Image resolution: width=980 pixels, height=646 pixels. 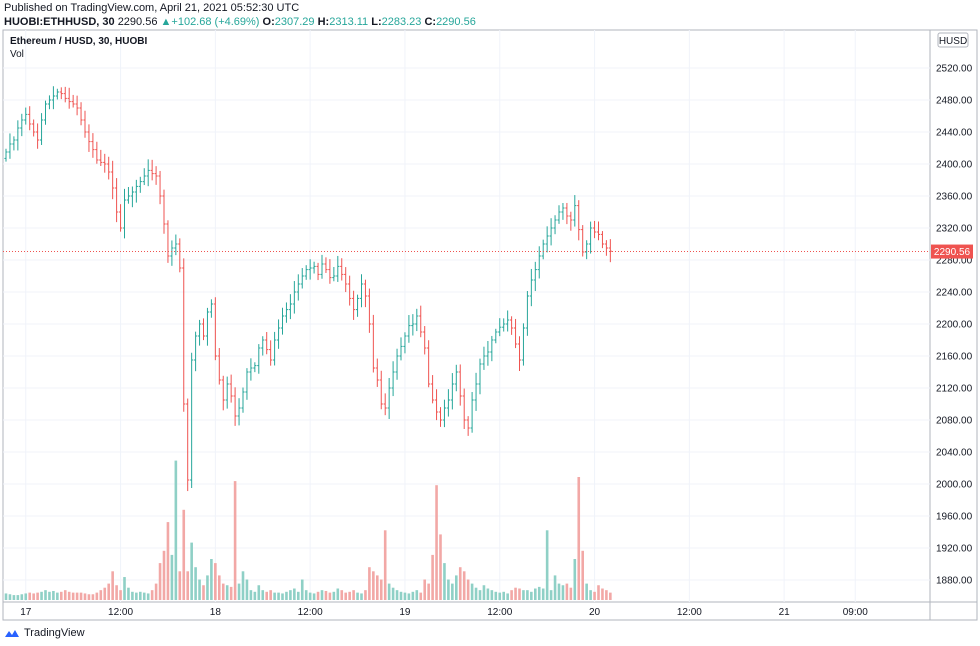 What do you see at coordinates (954, 325) in the screenshot?
I see `price-tick-label: 2200.00` at bounding box center [954, 325].